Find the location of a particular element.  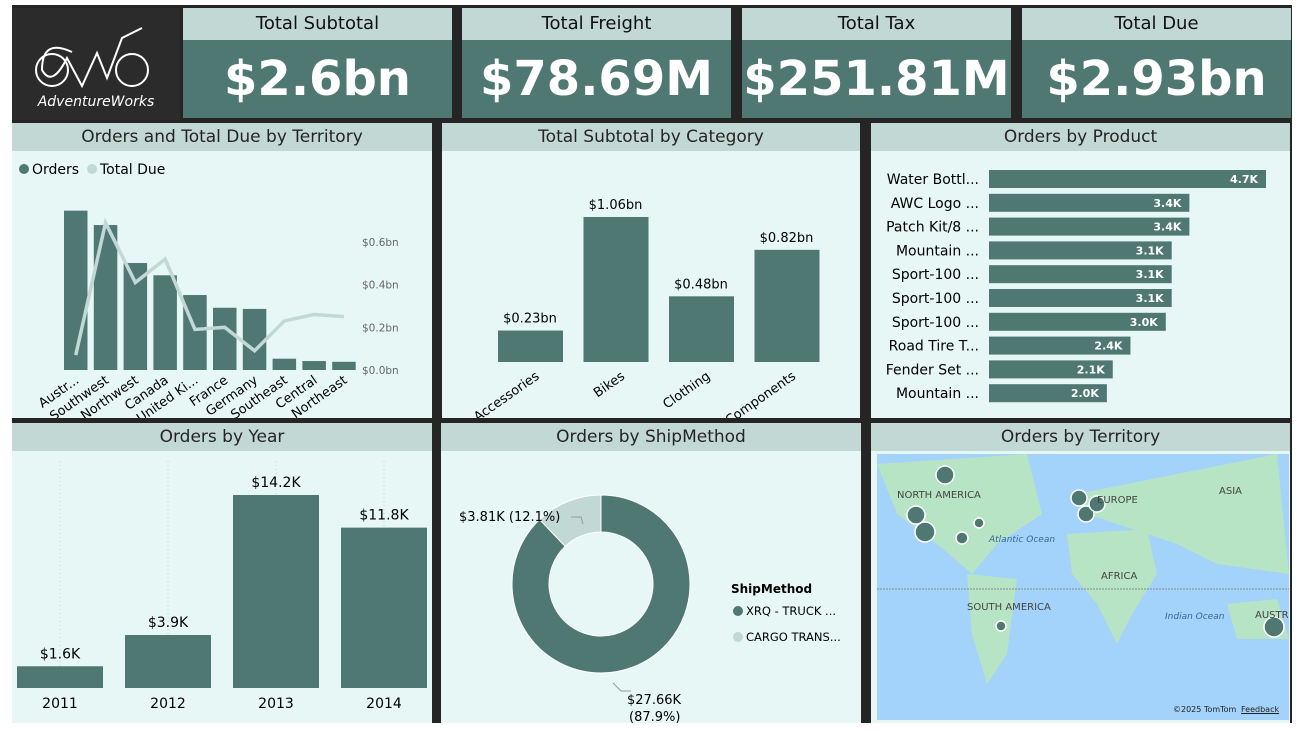

kpi-value: $251.81M is located at coordinates (876, 79).